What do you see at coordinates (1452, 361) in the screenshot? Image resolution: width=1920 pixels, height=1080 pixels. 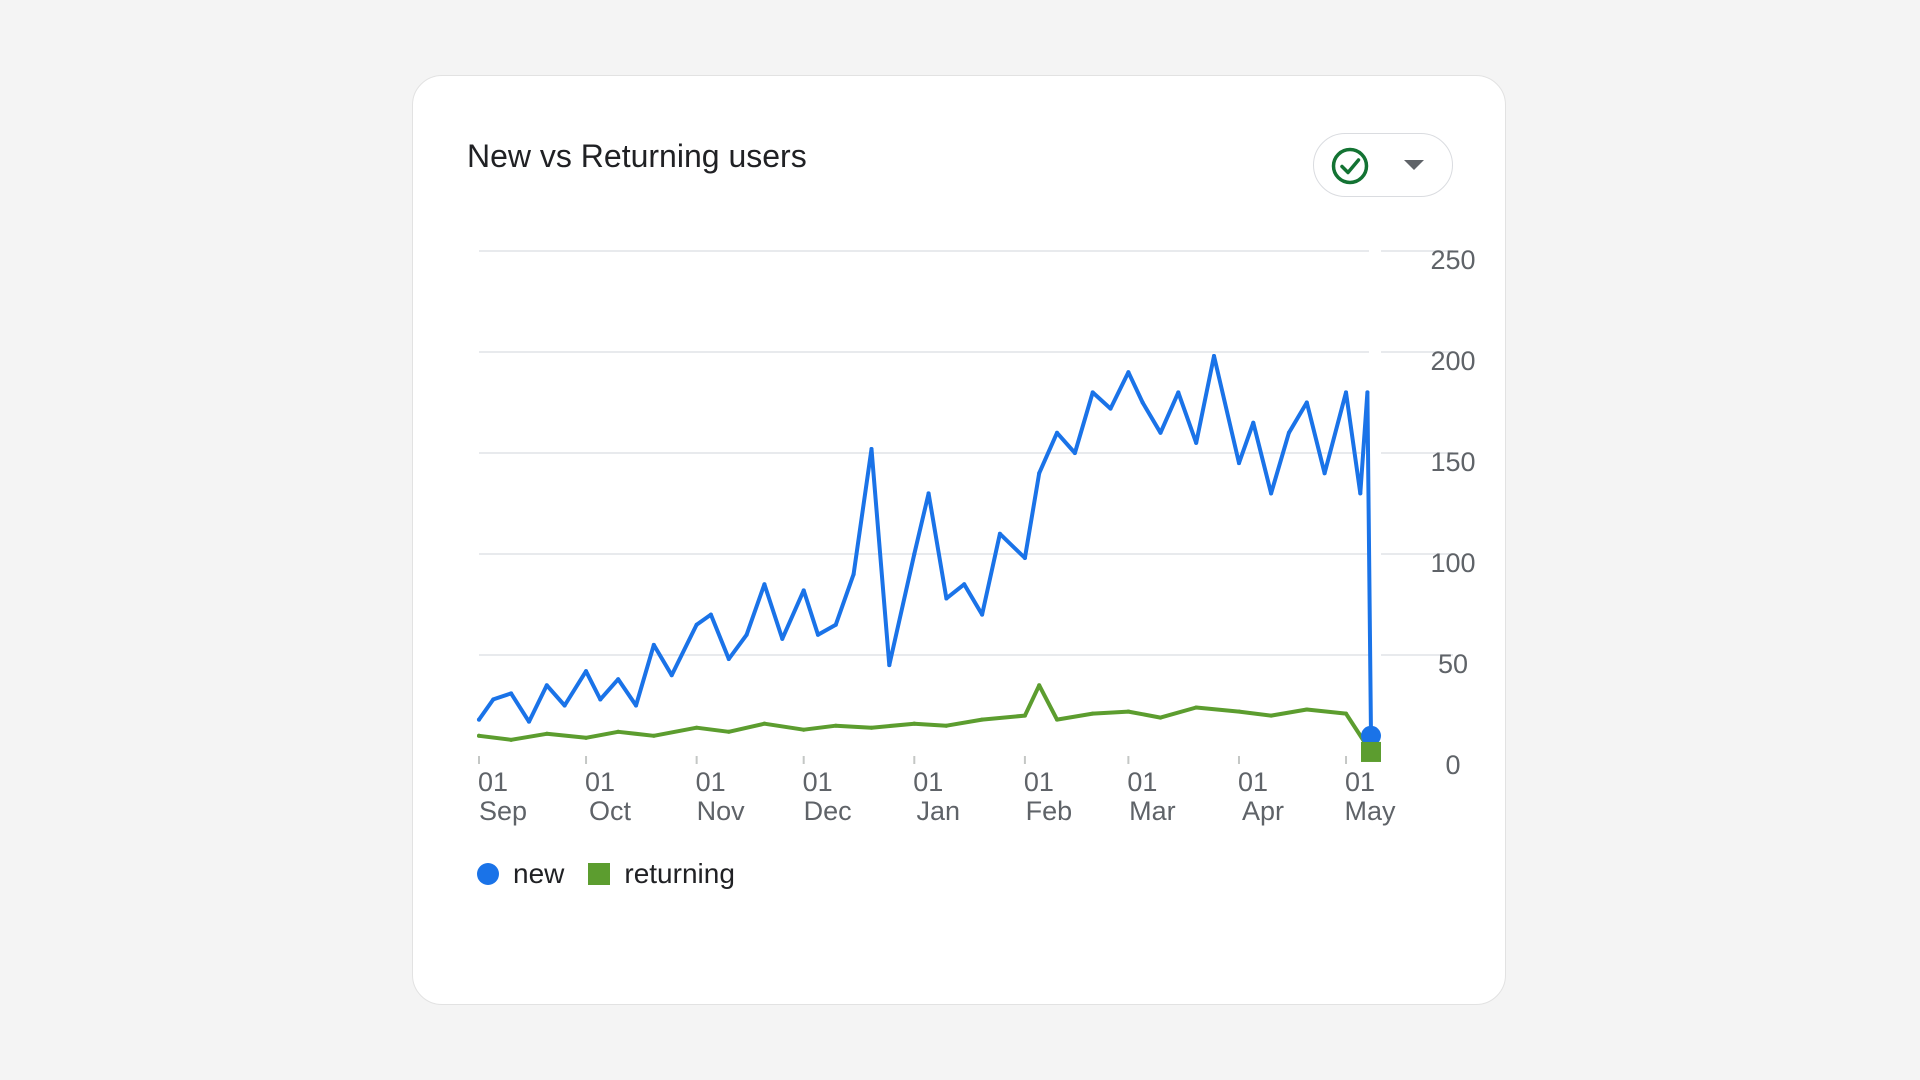 I see `y-tick-label: 200` at bounding box center [1452, 361].